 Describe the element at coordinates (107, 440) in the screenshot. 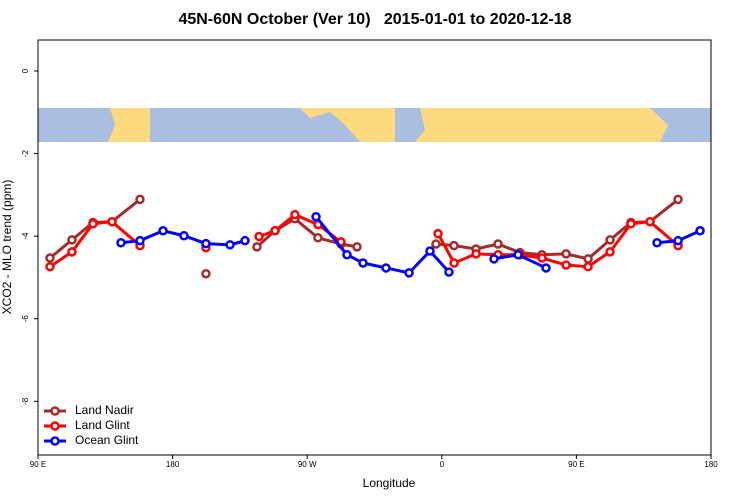

I see `legend-label: Ocean Glint` at that location.